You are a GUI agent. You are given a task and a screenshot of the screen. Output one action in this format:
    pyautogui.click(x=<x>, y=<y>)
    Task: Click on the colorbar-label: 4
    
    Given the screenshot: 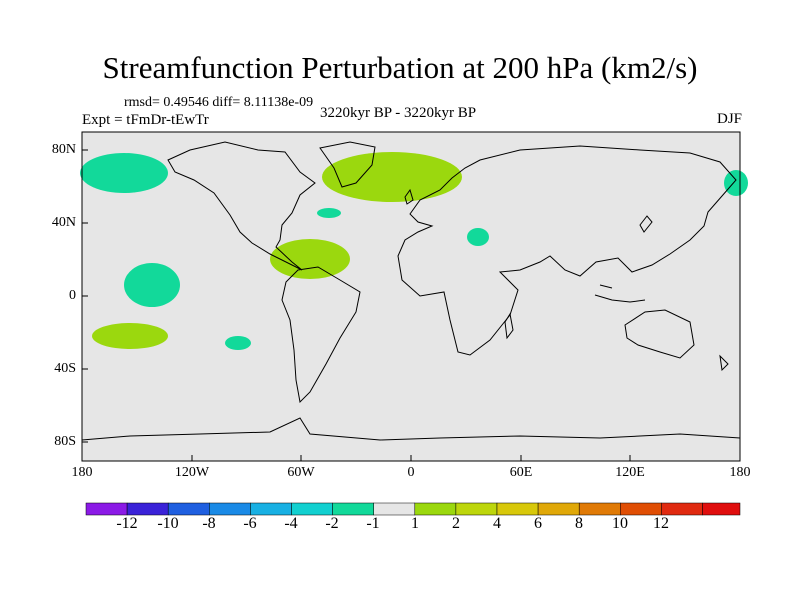 What is the action you would take?
    pyautogui.click(x=497, y=523)
    